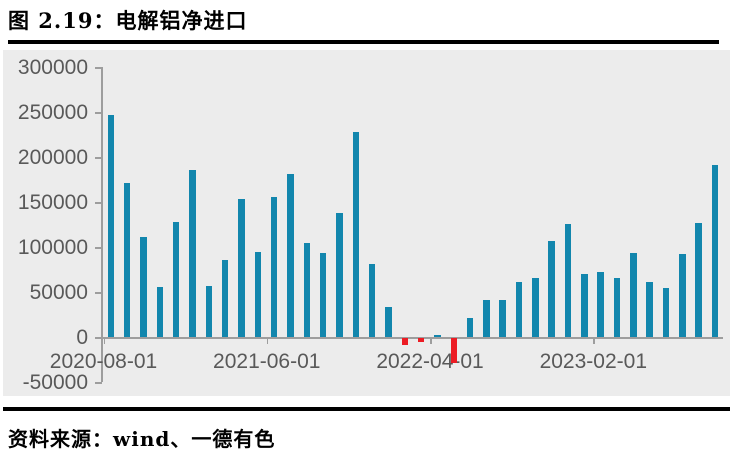  I want to click on y-tick-label: 0, so click(82, 337).